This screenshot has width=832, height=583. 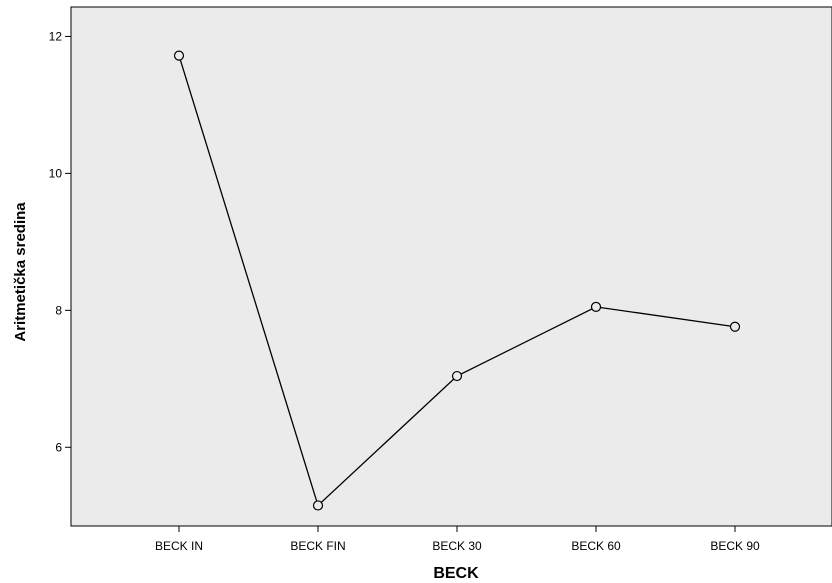 I want to click on x-tick-label: BECK 90, so click(x=735, y=546).